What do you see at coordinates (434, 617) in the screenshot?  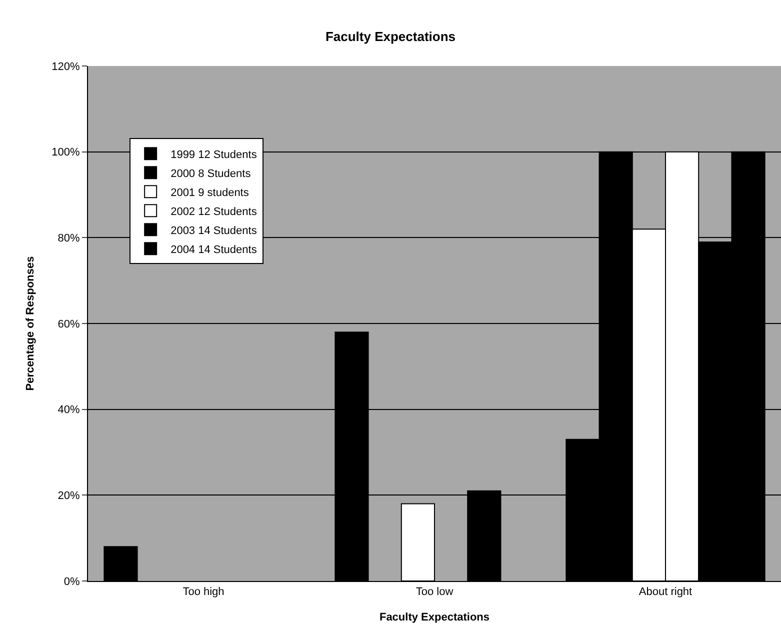 I see `x-axis-title: Faculty Expectations` at bounding box center [434, 617].